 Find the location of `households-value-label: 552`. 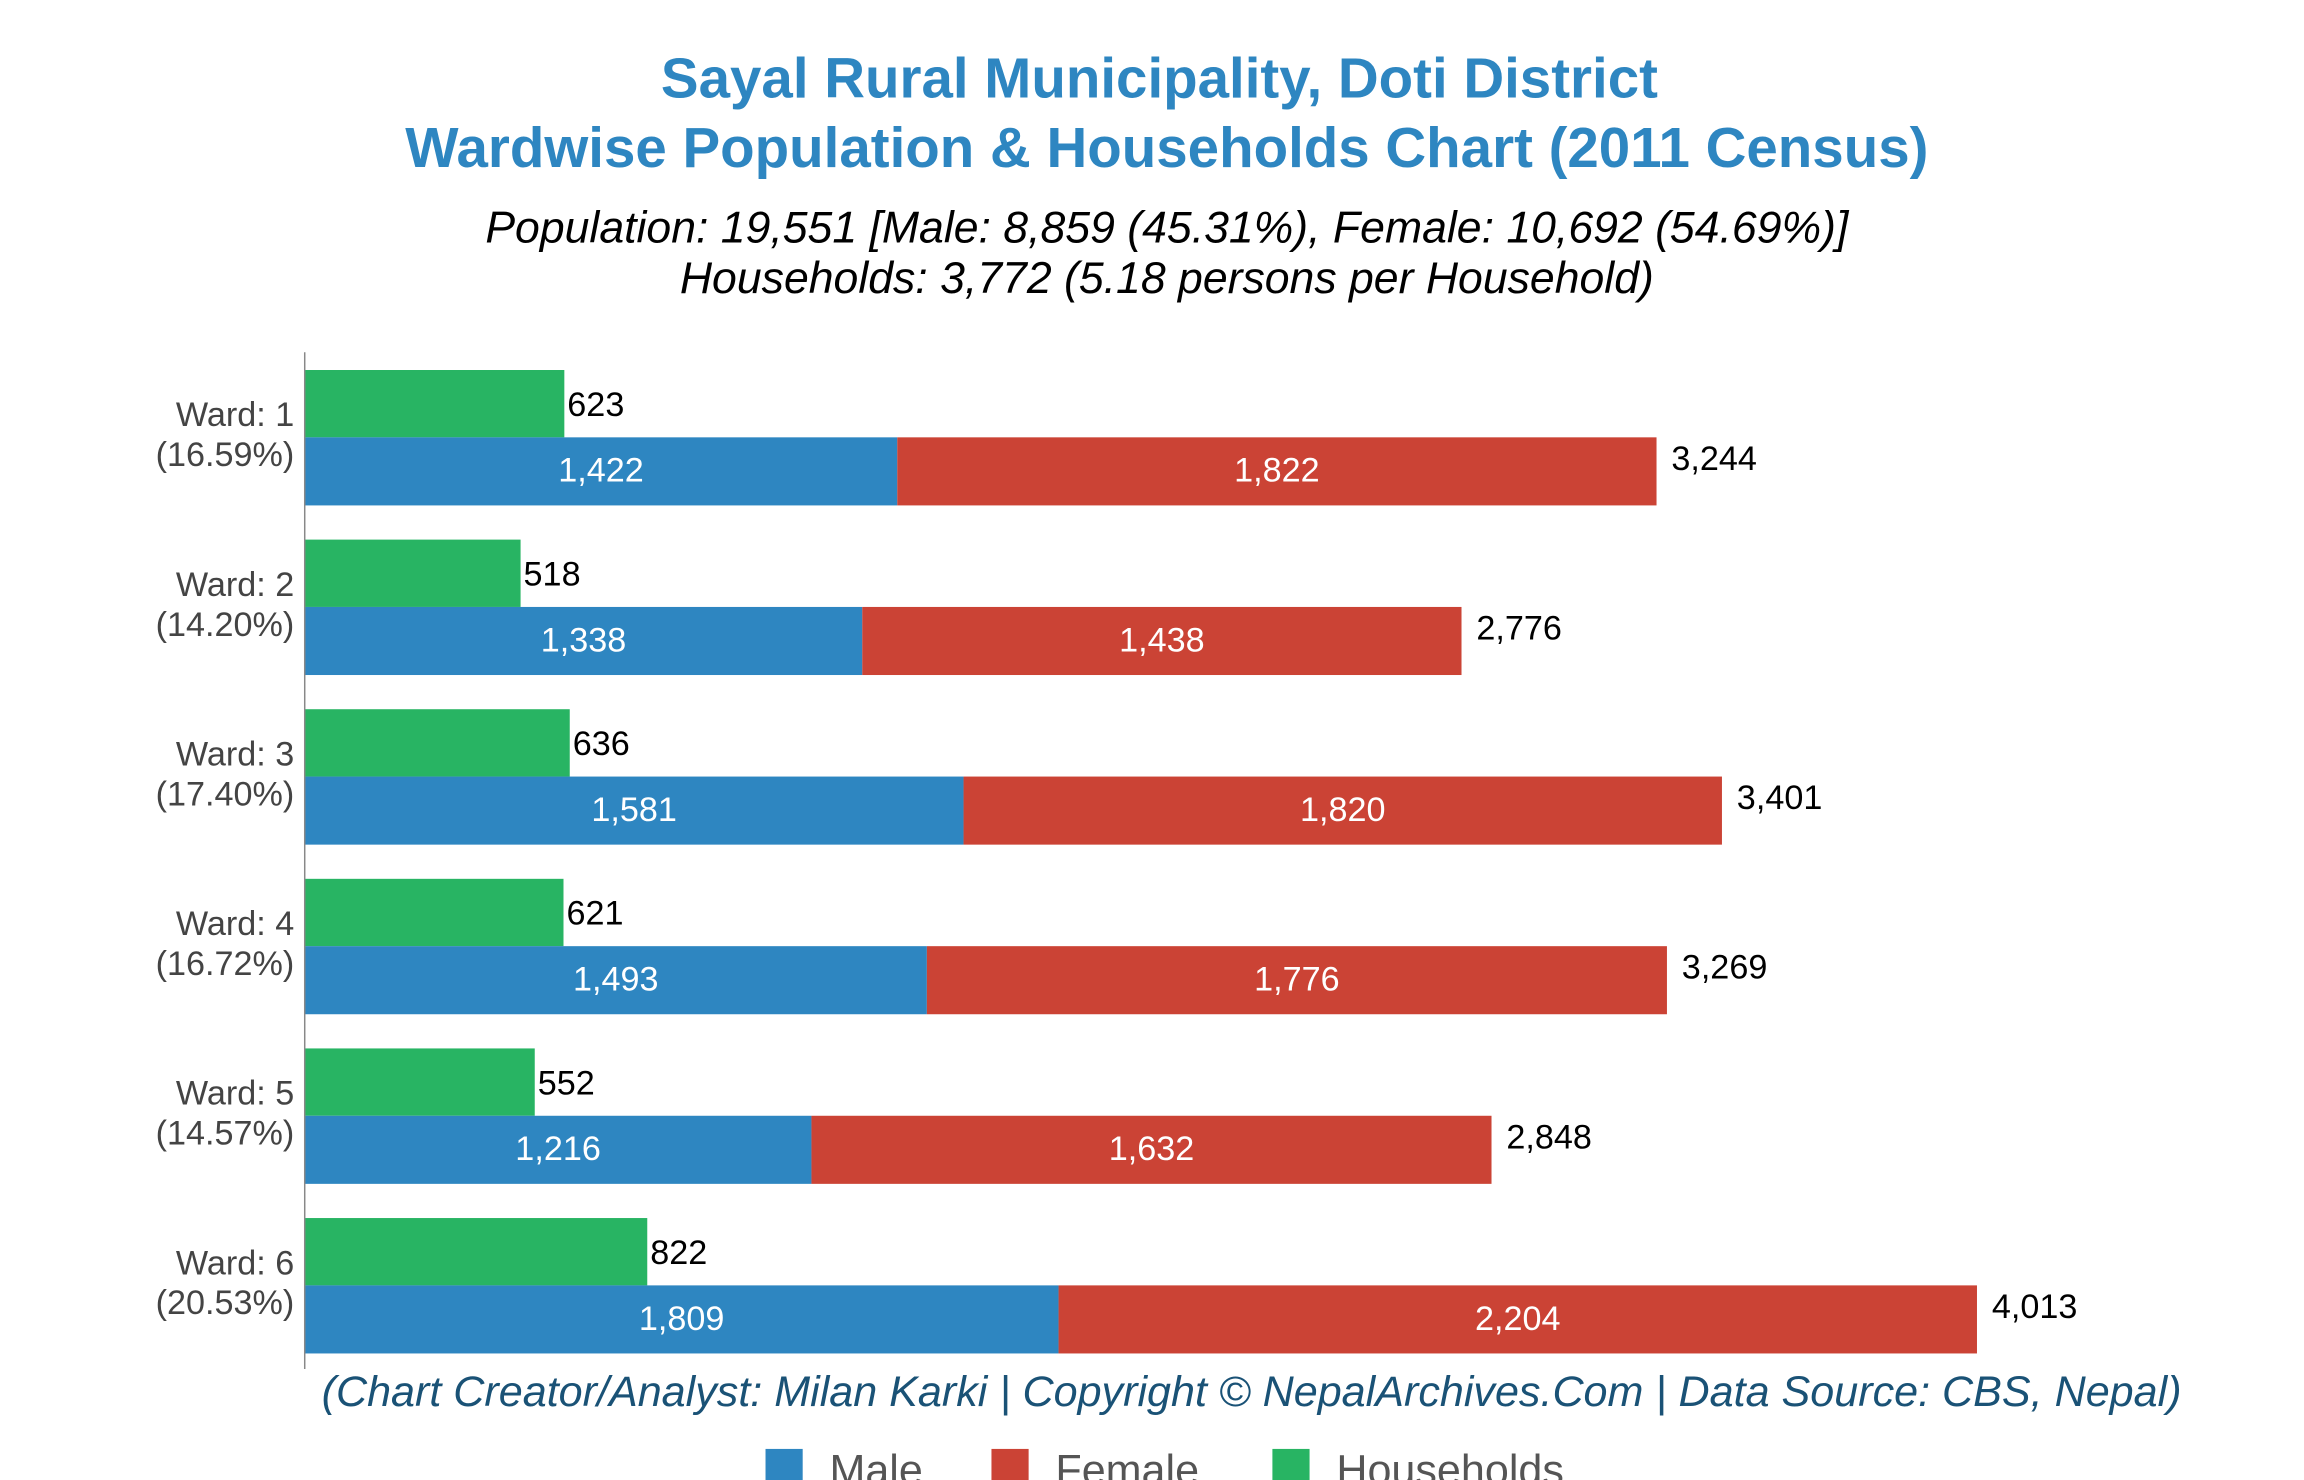

households-value-label: 552 is located at coordinates (566, 1083).